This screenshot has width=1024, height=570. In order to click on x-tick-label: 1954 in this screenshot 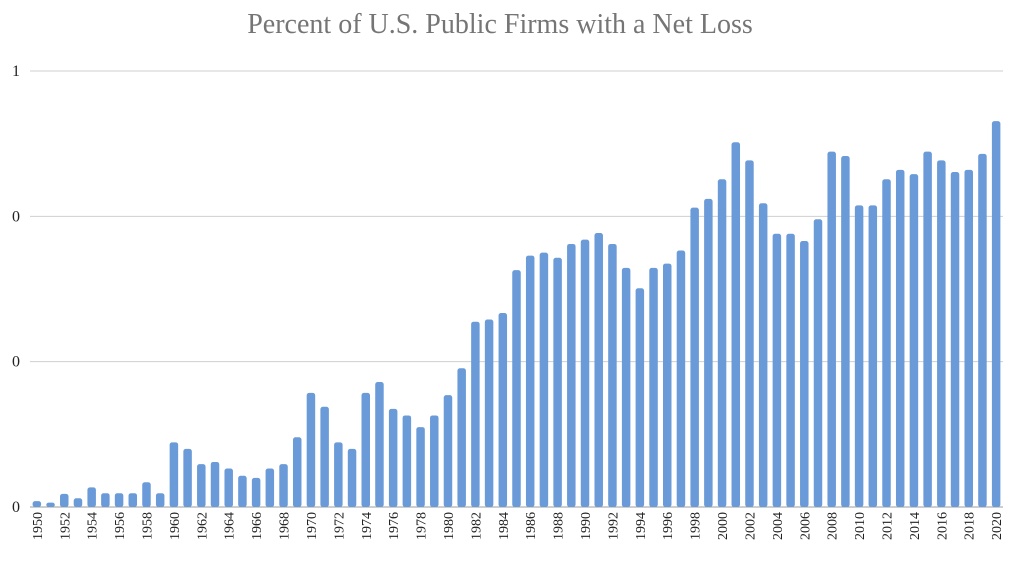, I will do `click(93, 526)`.